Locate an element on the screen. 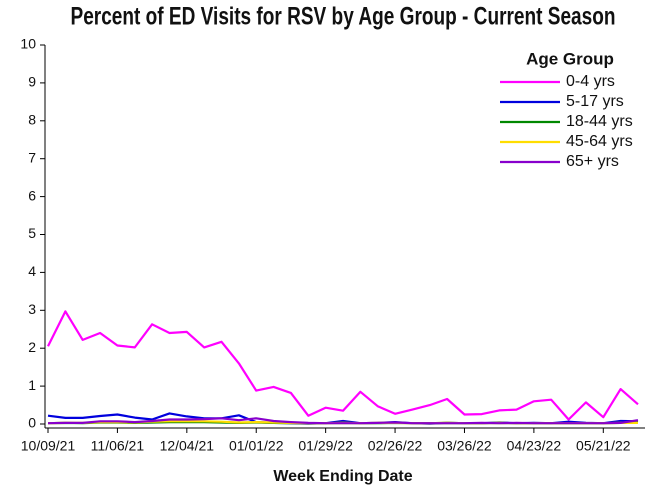 The image size is (652, 488). y-tick-label: 2 is located at coordinates (32, 347).